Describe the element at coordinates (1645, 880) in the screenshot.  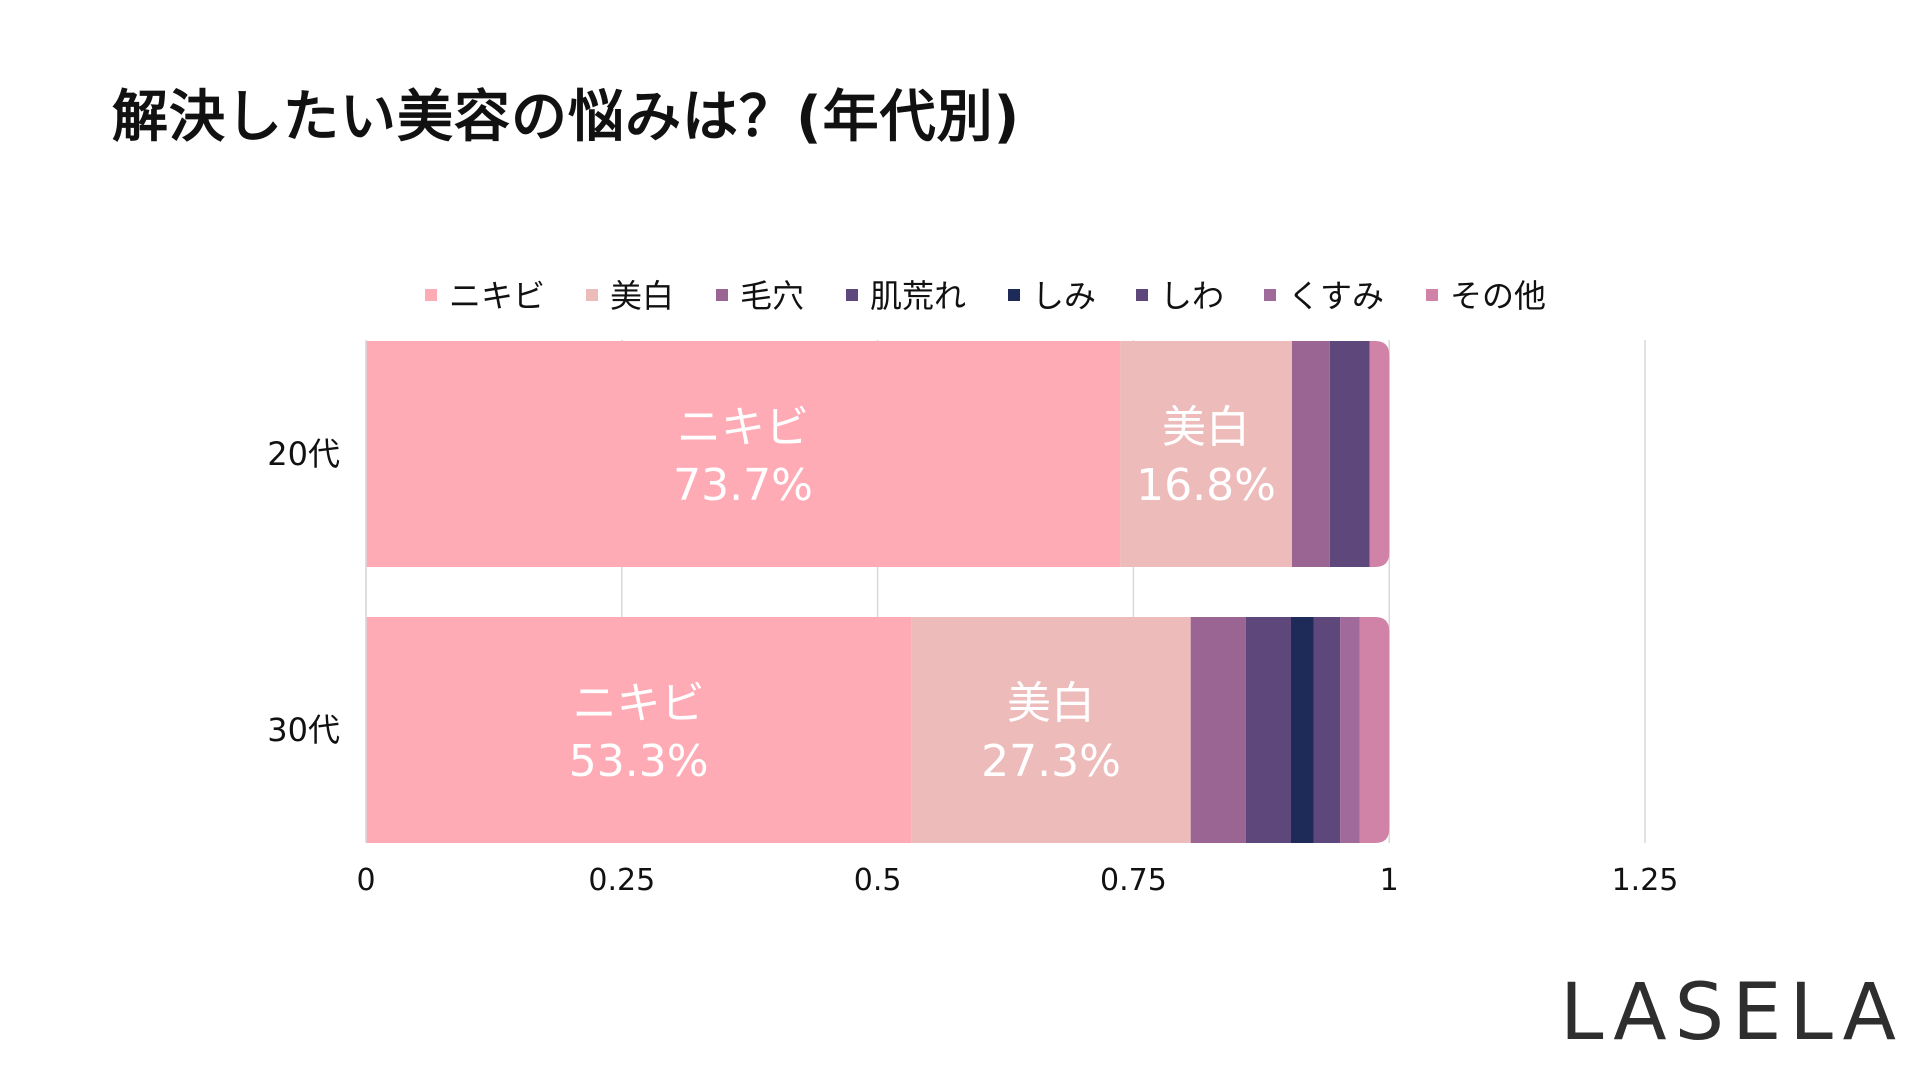
I see `x-tick-label: 1.25` at that location.